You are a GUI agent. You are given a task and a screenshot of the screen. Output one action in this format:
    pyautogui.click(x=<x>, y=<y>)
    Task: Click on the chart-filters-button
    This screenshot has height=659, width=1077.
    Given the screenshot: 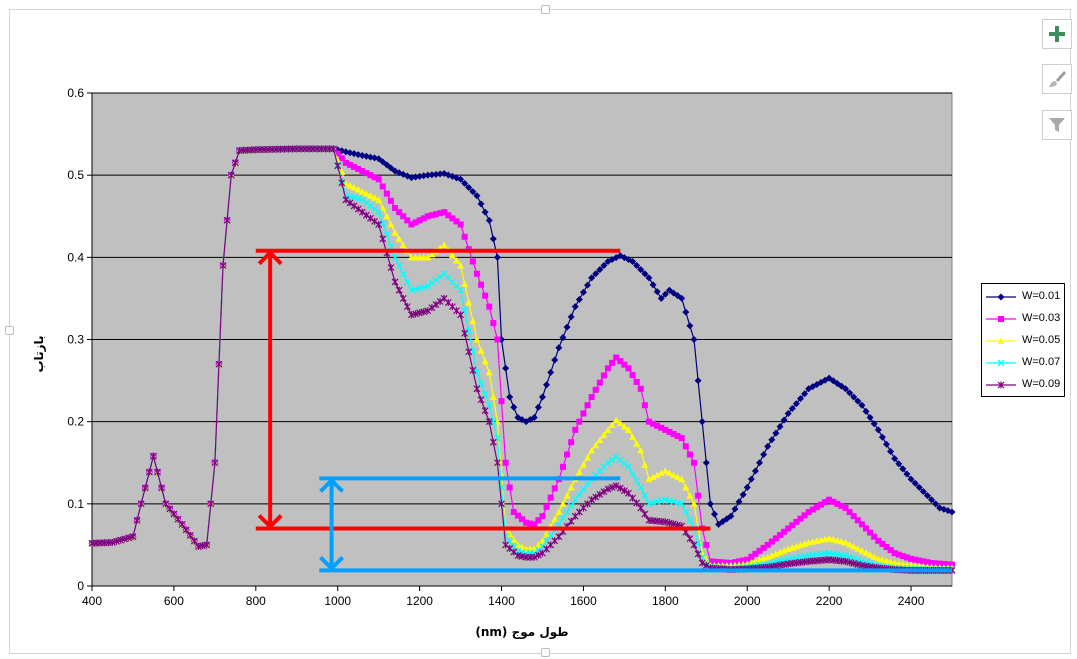 What is the action you would take?
    pyautogui.click(x=1057, y=125)
    